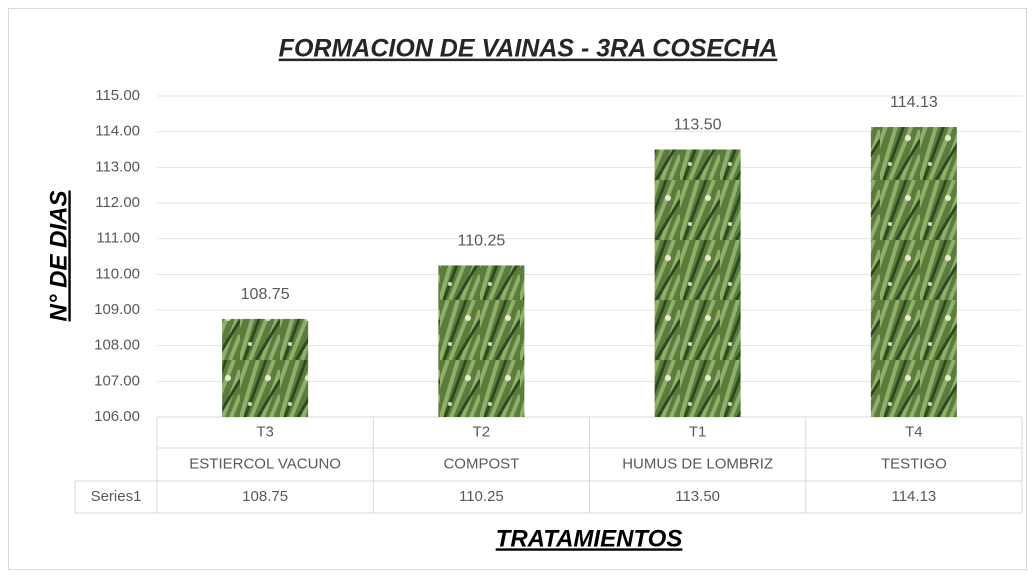 Image resolution: width=1035 pixels, height=584 pixels. Describe the element at coordinates (118, 238) in the screenshot. I see `y-tick-label: 111.00` at that location.